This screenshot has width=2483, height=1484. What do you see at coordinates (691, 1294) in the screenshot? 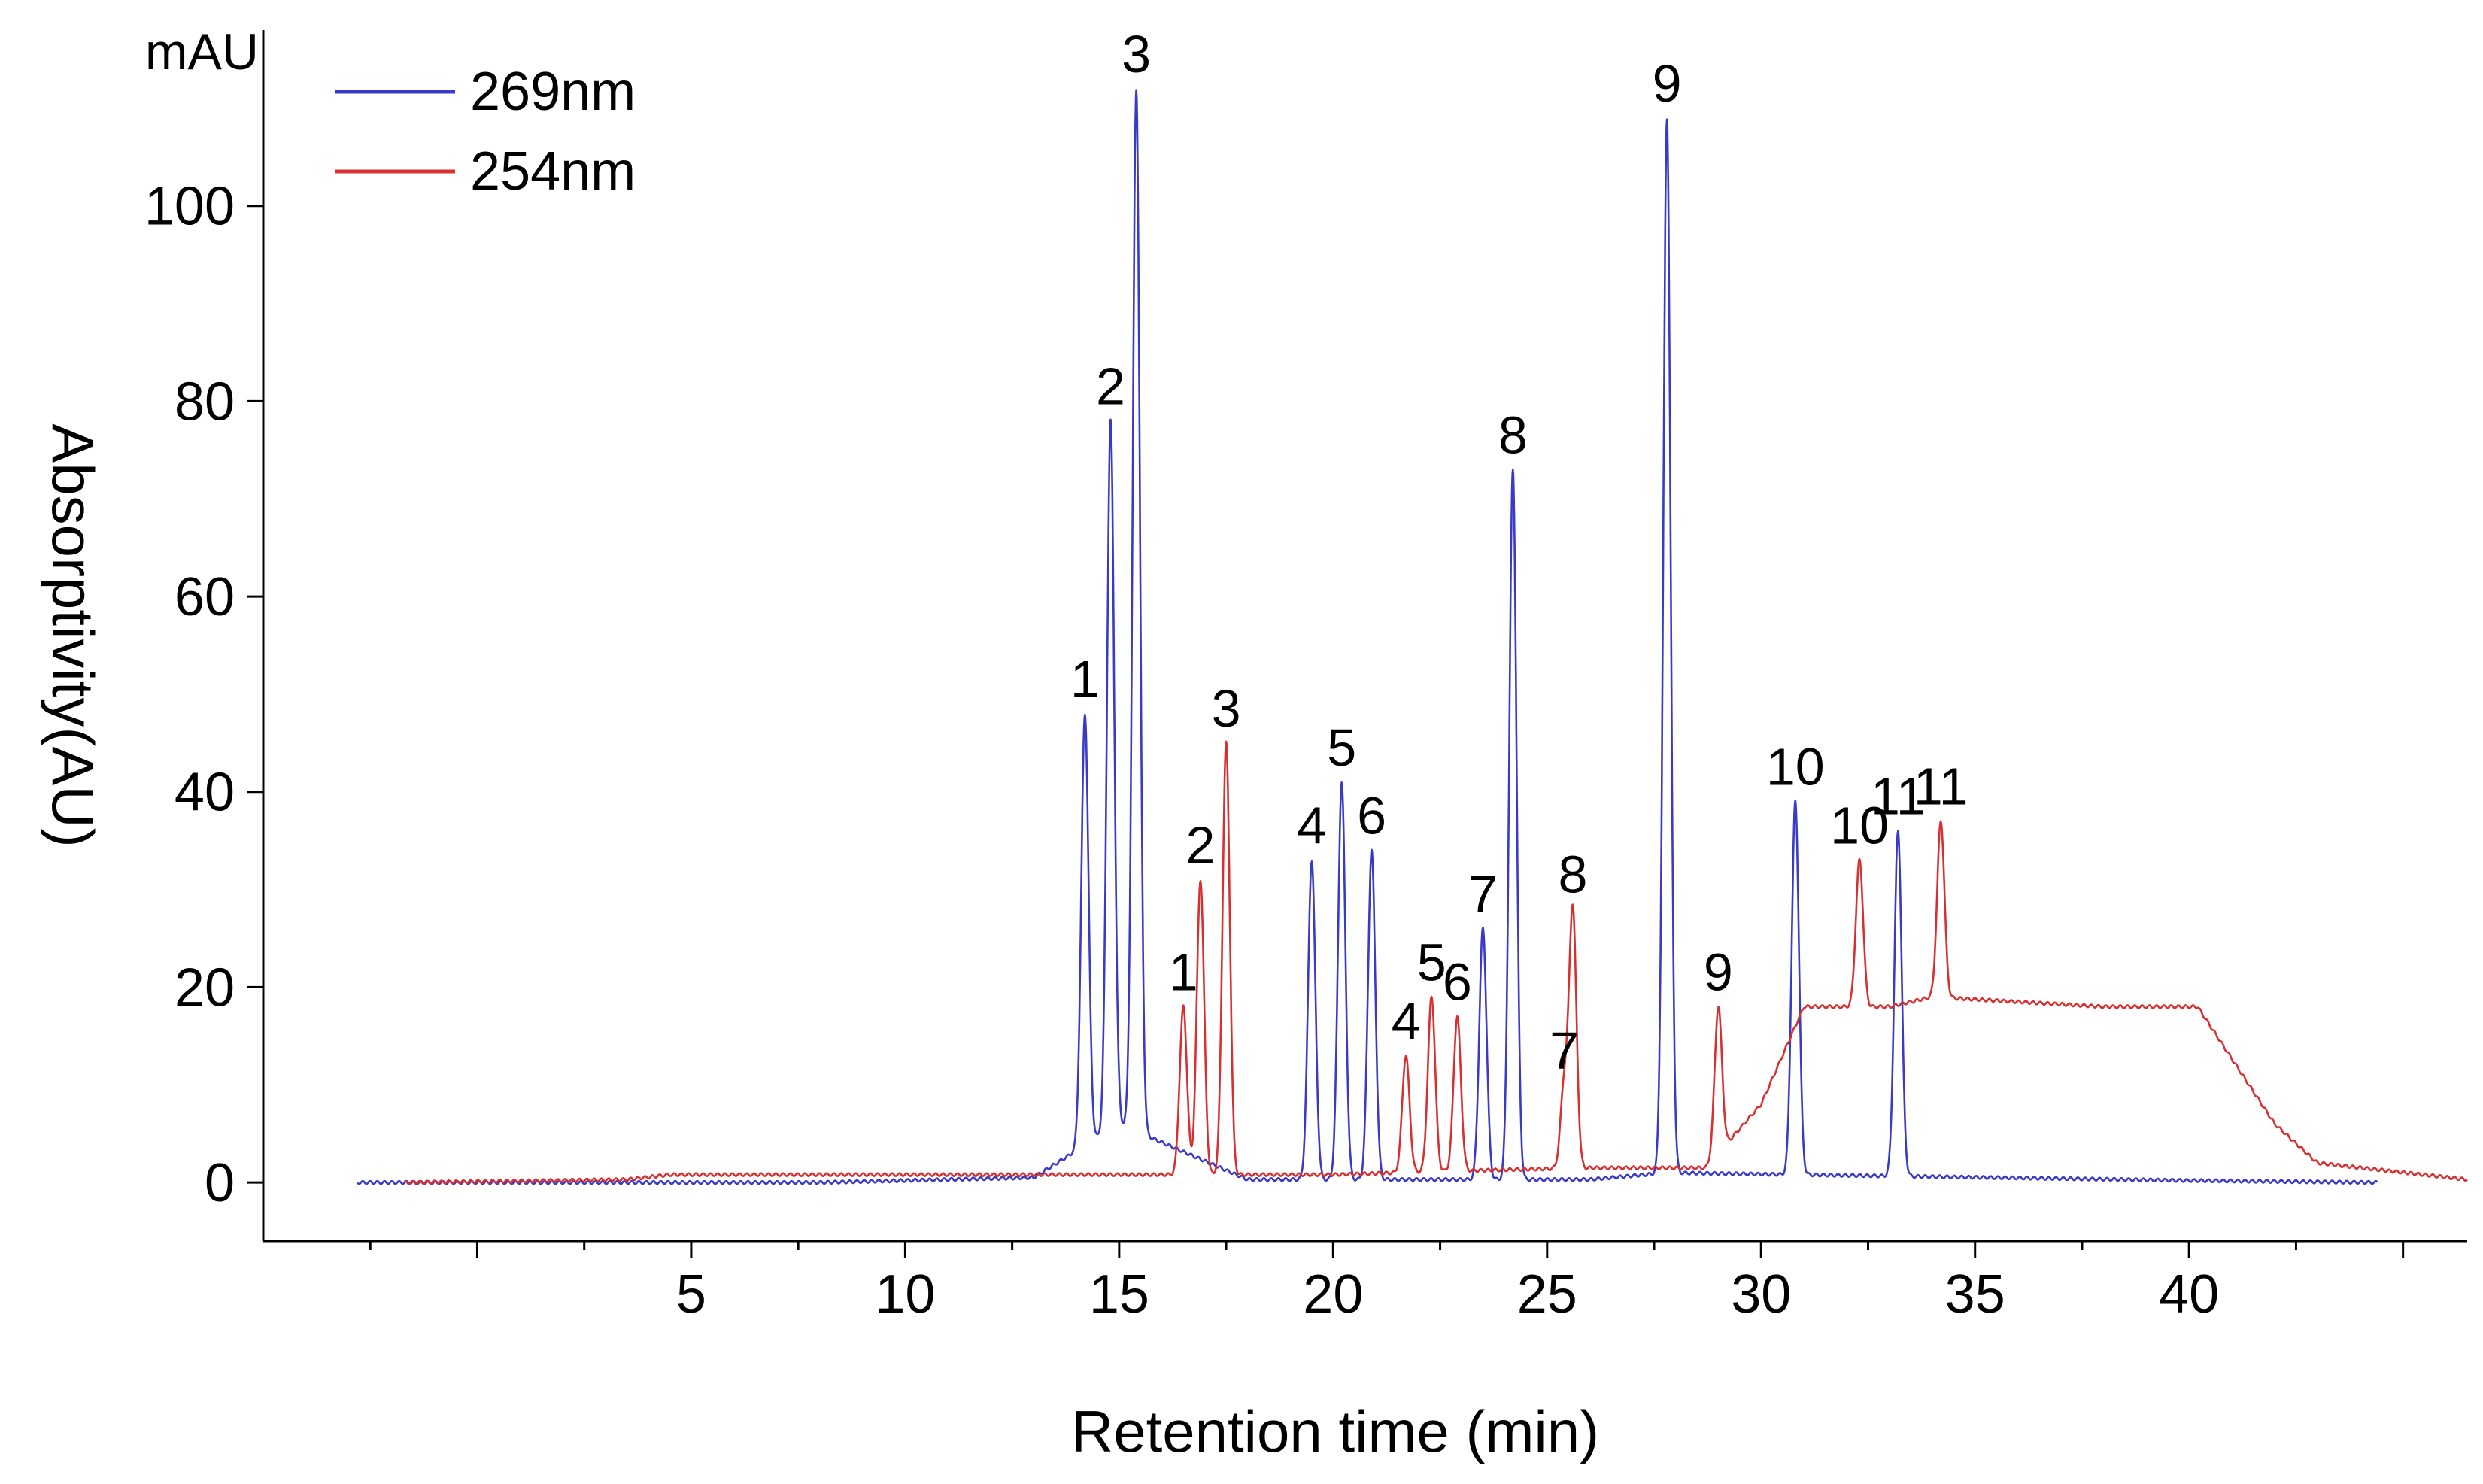
I see `x-tick-label: 5` at bounding box center [691, 1294].